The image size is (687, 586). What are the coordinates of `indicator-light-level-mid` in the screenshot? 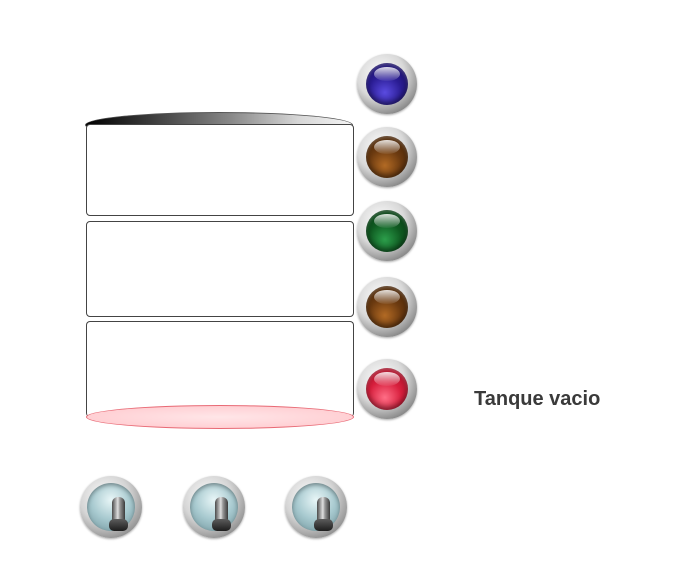 It's located at (387, 307).